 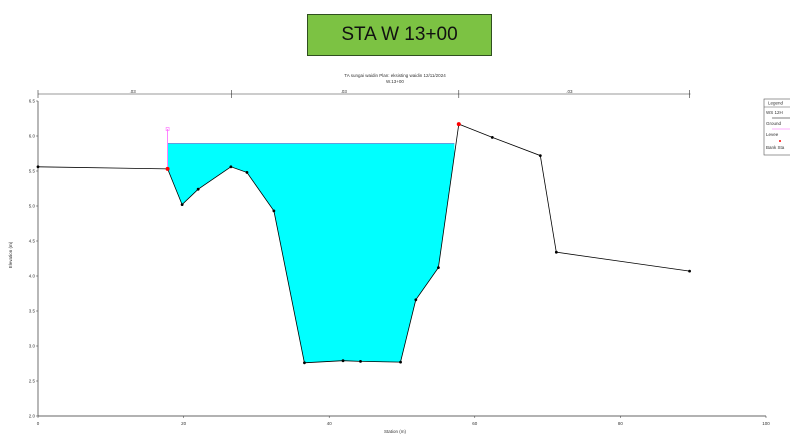 What do you see at coordinates (167, 129) in the screenshot?
I see `levee-marker` at bounding box center [167, 129].